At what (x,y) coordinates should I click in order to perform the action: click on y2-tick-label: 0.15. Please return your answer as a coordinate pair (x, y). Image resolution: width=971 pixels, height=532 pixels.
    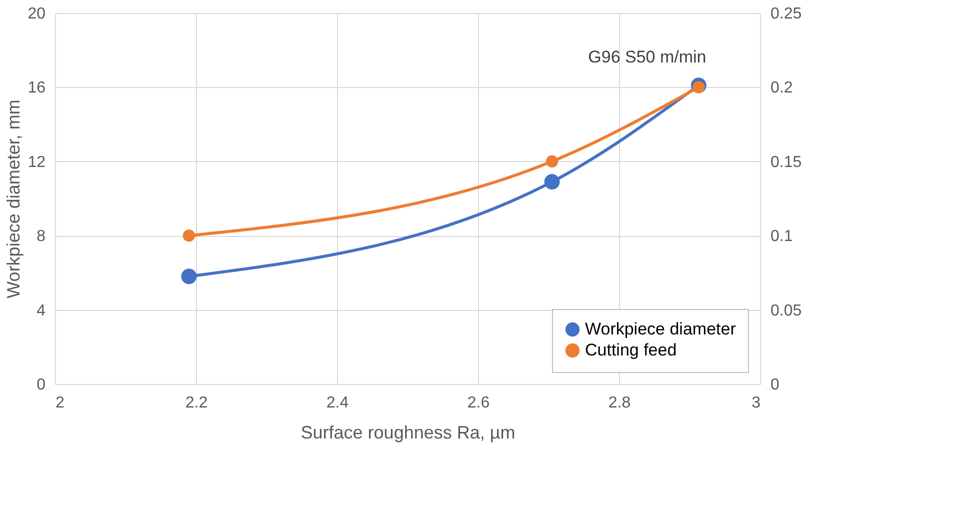
    Looking at the image, I should click on (786, 162).